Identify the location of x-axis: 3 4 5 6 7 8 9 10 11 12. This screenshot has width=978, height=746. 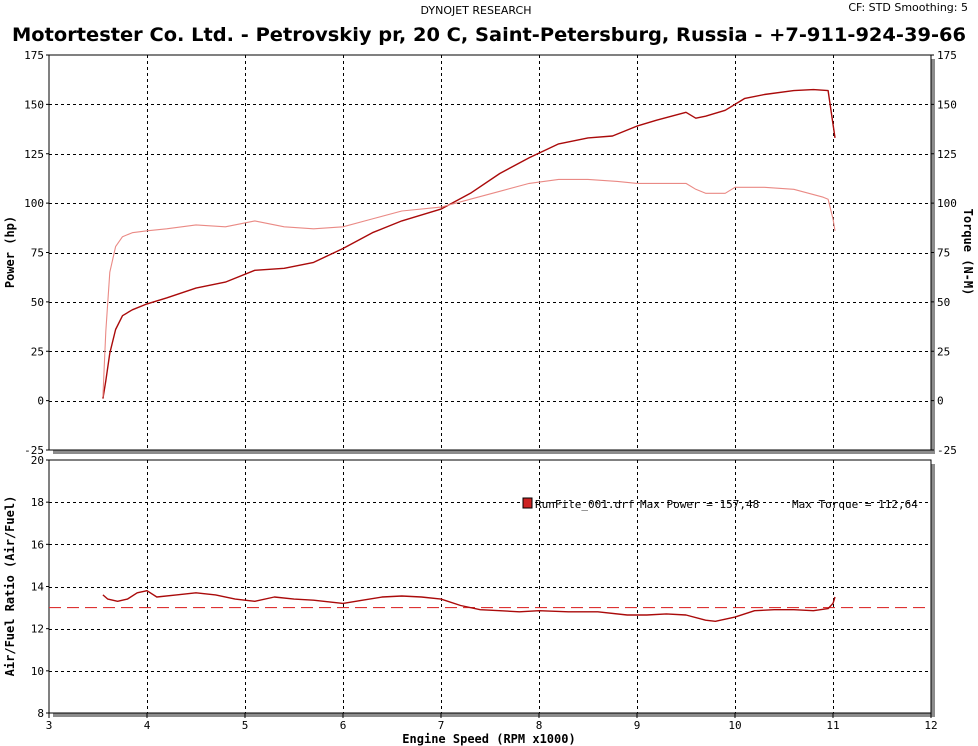
(492, 722).